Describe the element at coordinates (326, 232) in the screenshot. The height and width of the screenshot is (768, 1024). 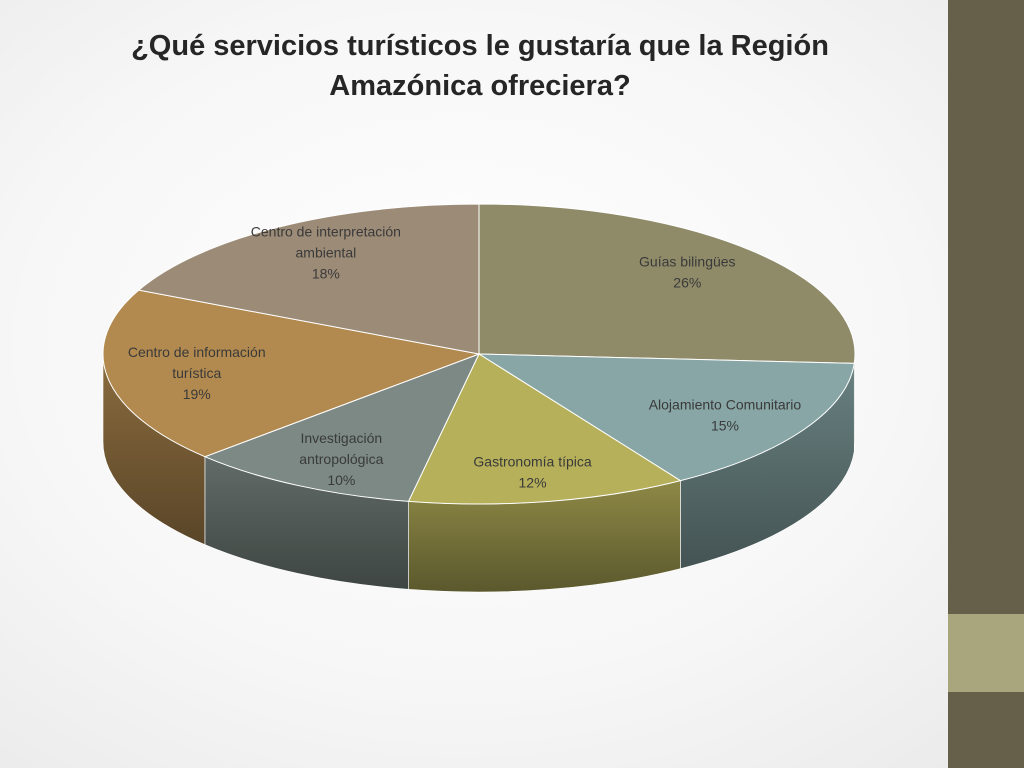
I see `slice-category: Centro de interpretación` at that location.